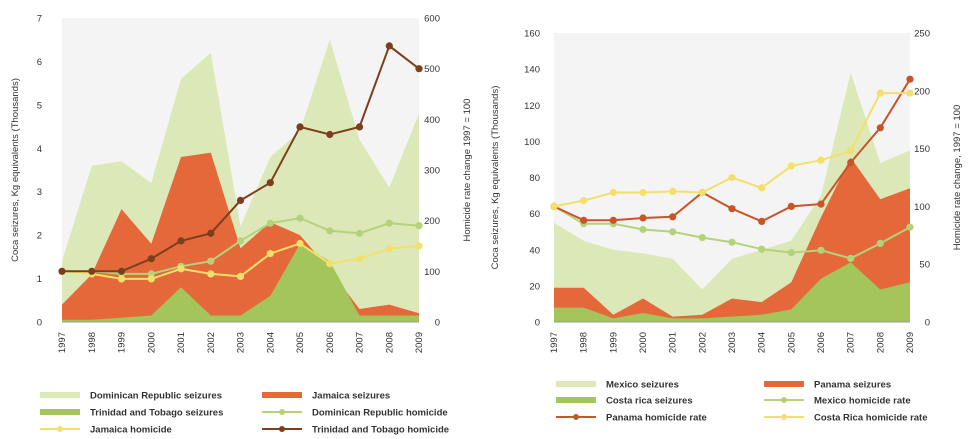  I want to click on legend-item: Panama homicide rate, so click(631, 418).